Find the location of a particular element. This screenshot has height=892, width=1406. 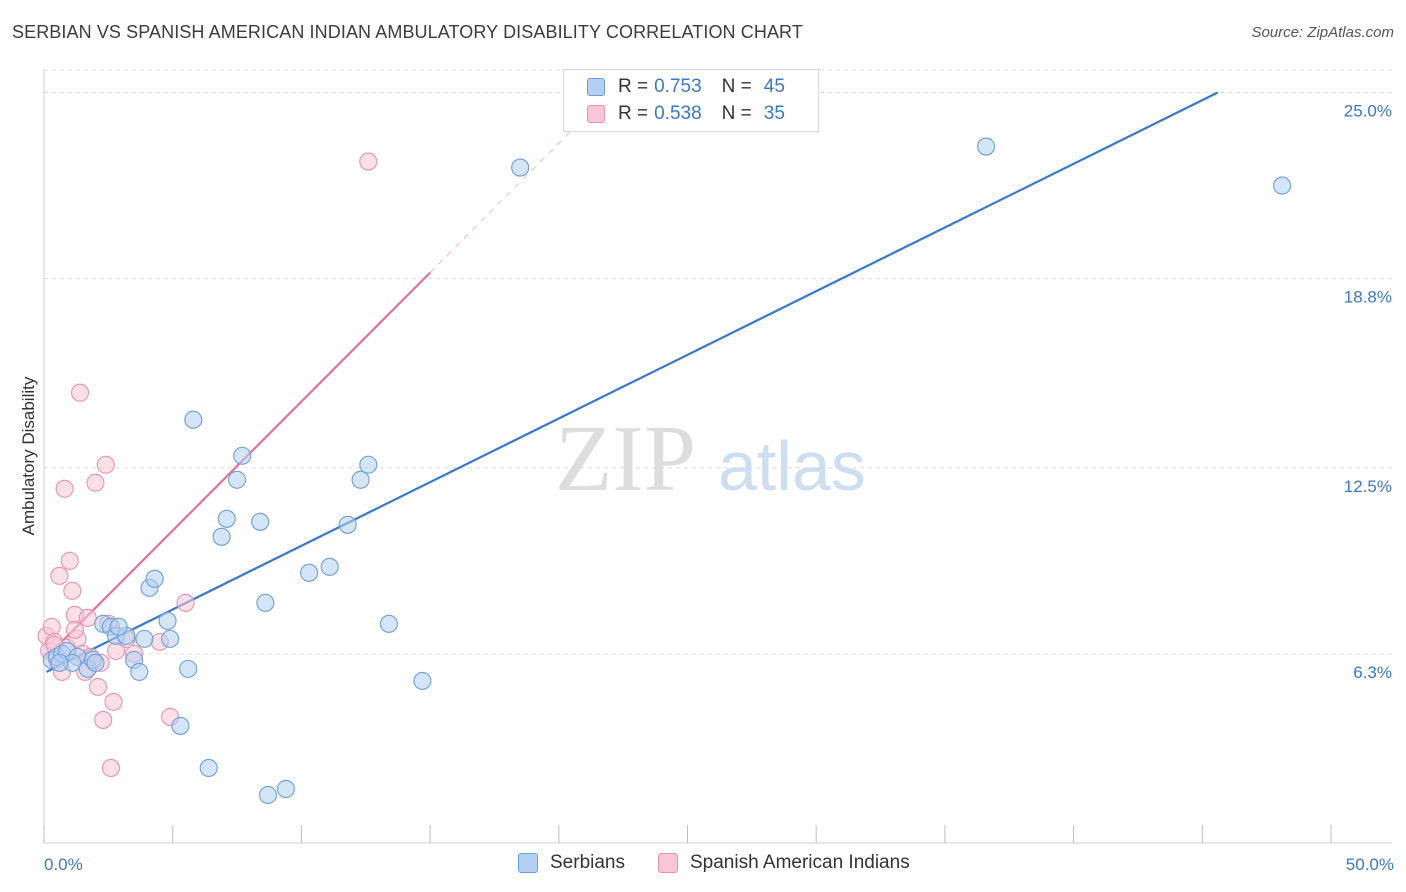

legend-n-value: 35 is located at coordinates (774, 113).